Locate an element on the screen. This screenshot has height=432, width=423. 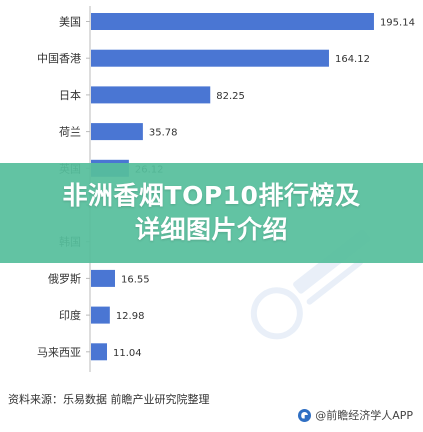
value-label: 16.55 is located at coordinates (135, 279).